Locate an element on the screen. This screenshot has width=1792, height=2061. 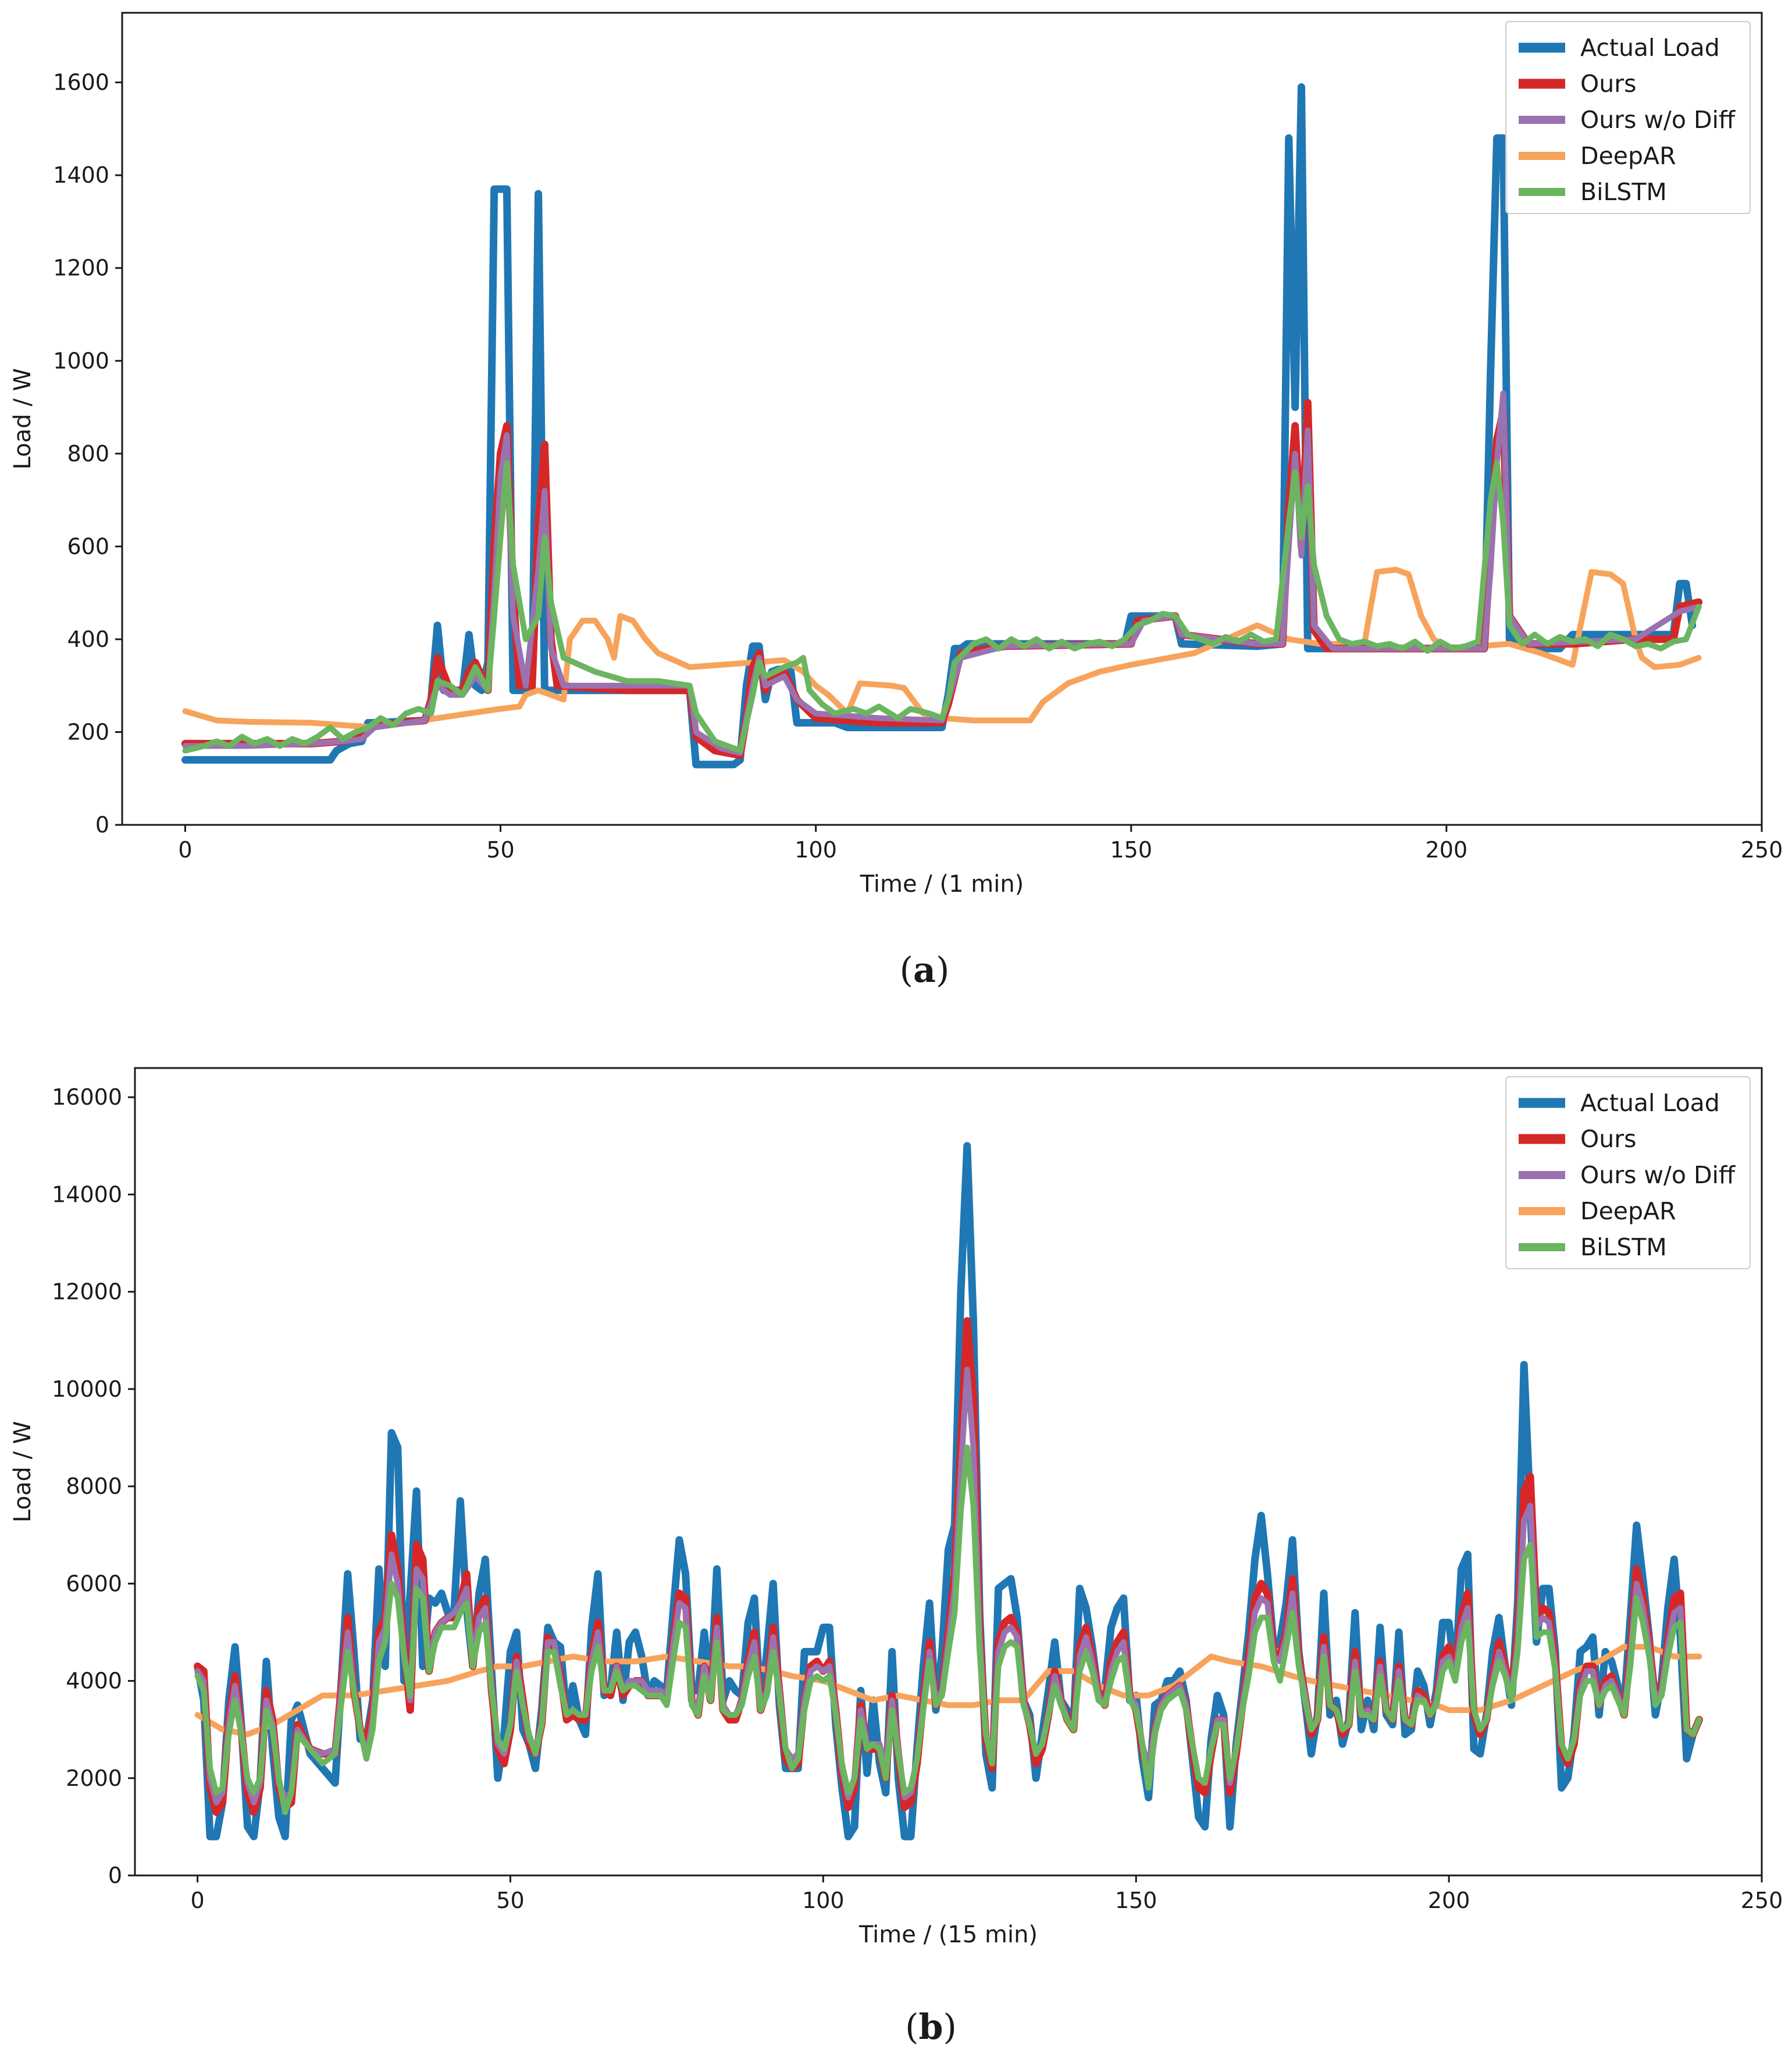
y-tick-label: 1200 is located at coordinates (81, 268).